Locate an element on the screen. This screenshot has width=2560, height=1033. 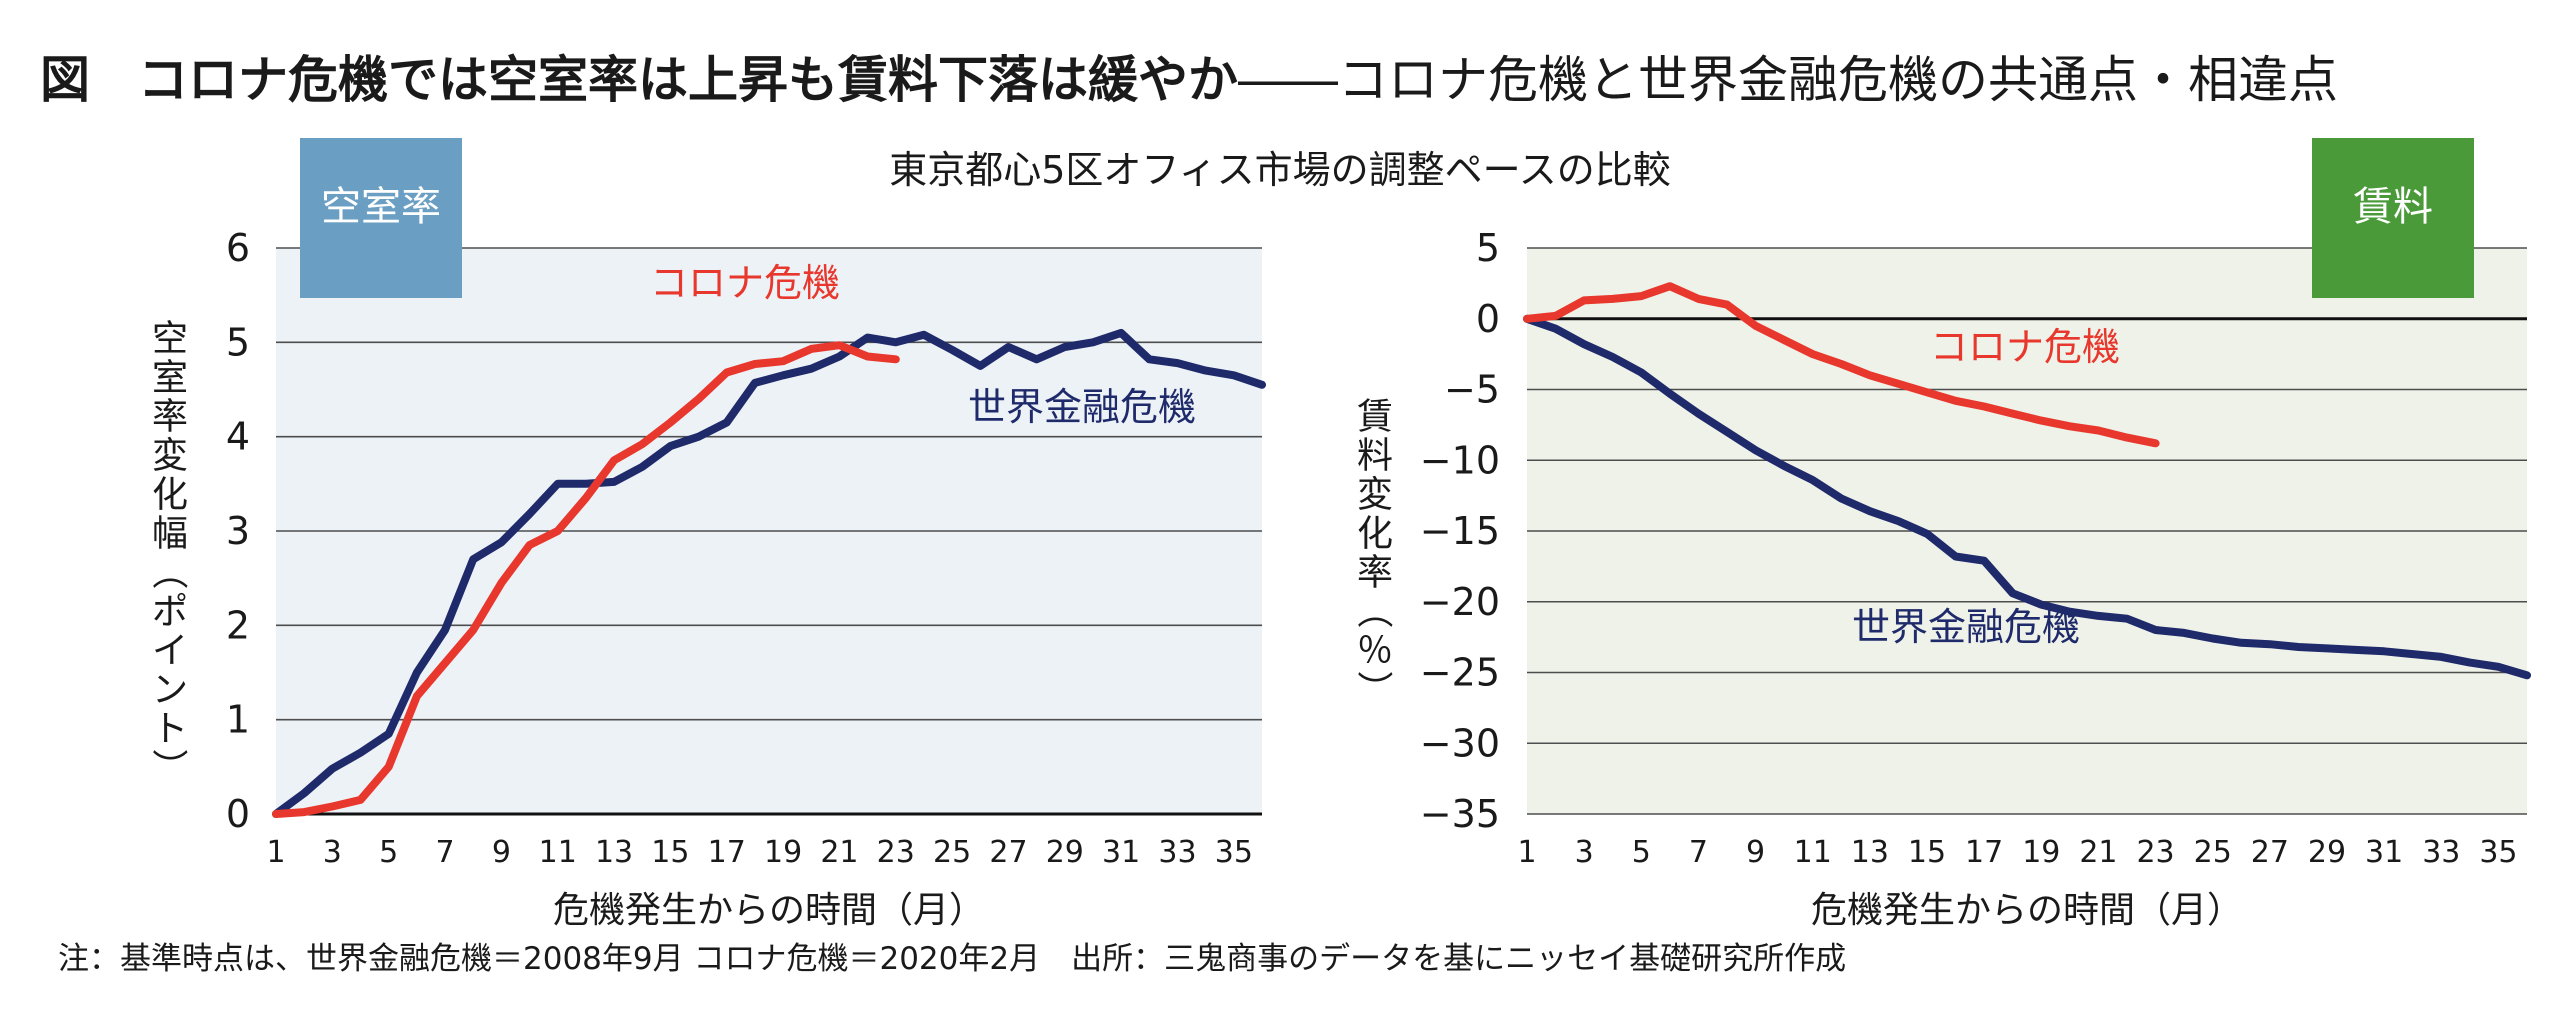
vacancy-x-tick-label: 33 is located at coordinates (1177, 852).